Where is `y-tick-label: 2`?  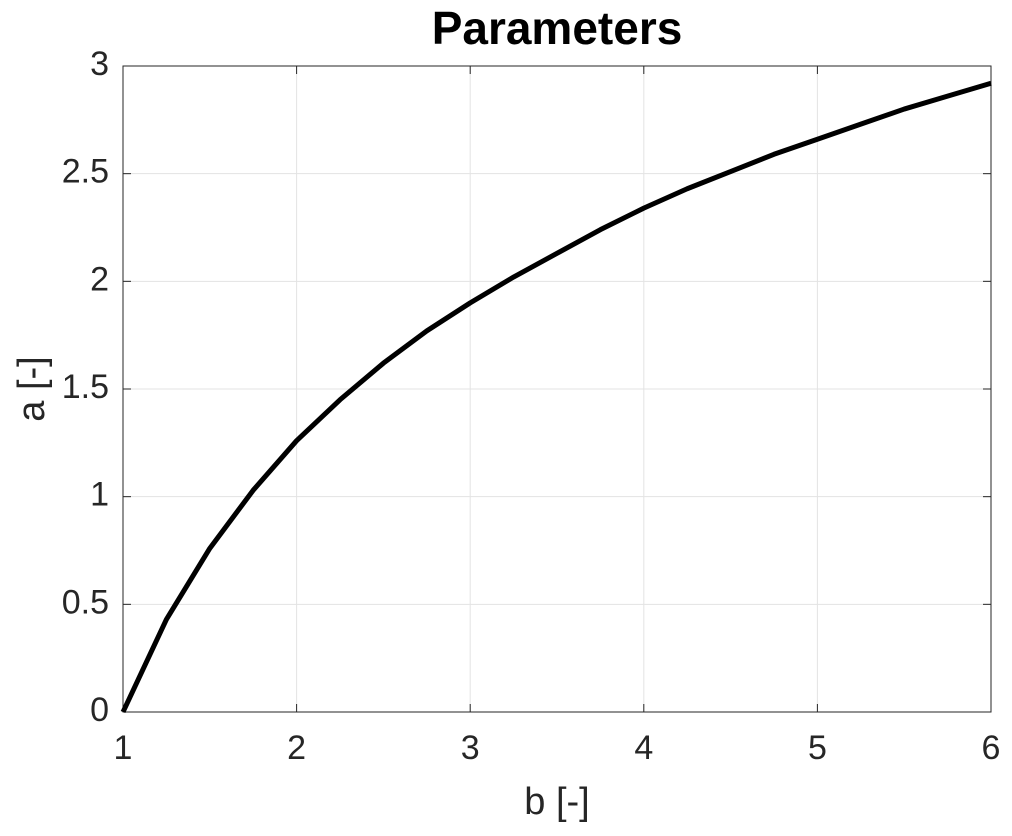 y-tick-label: 2 is located at coordinates (99, 279).